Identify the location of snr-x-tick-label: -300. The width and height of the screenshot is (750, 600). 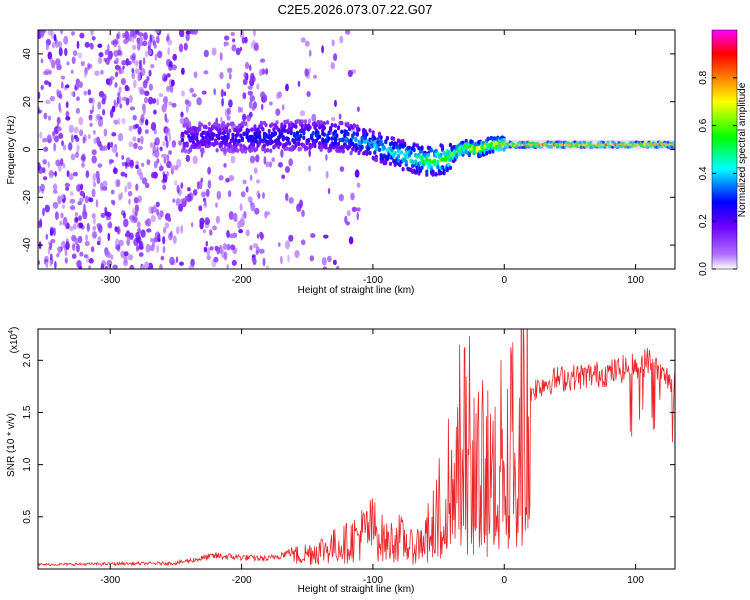
(110, 580).